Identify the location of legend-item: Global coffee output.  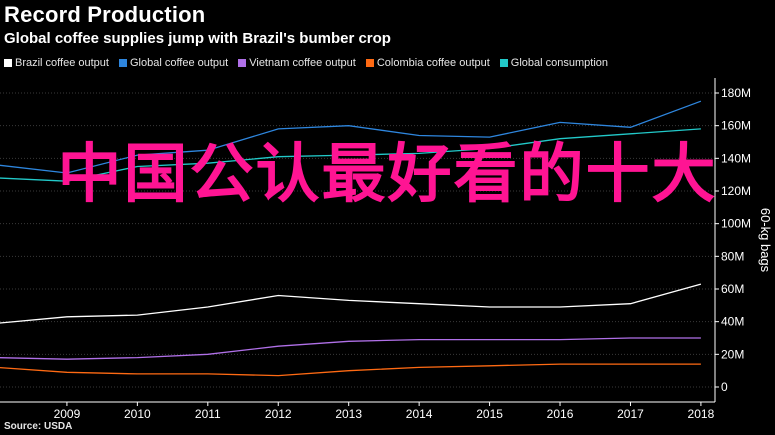
(173, 63).